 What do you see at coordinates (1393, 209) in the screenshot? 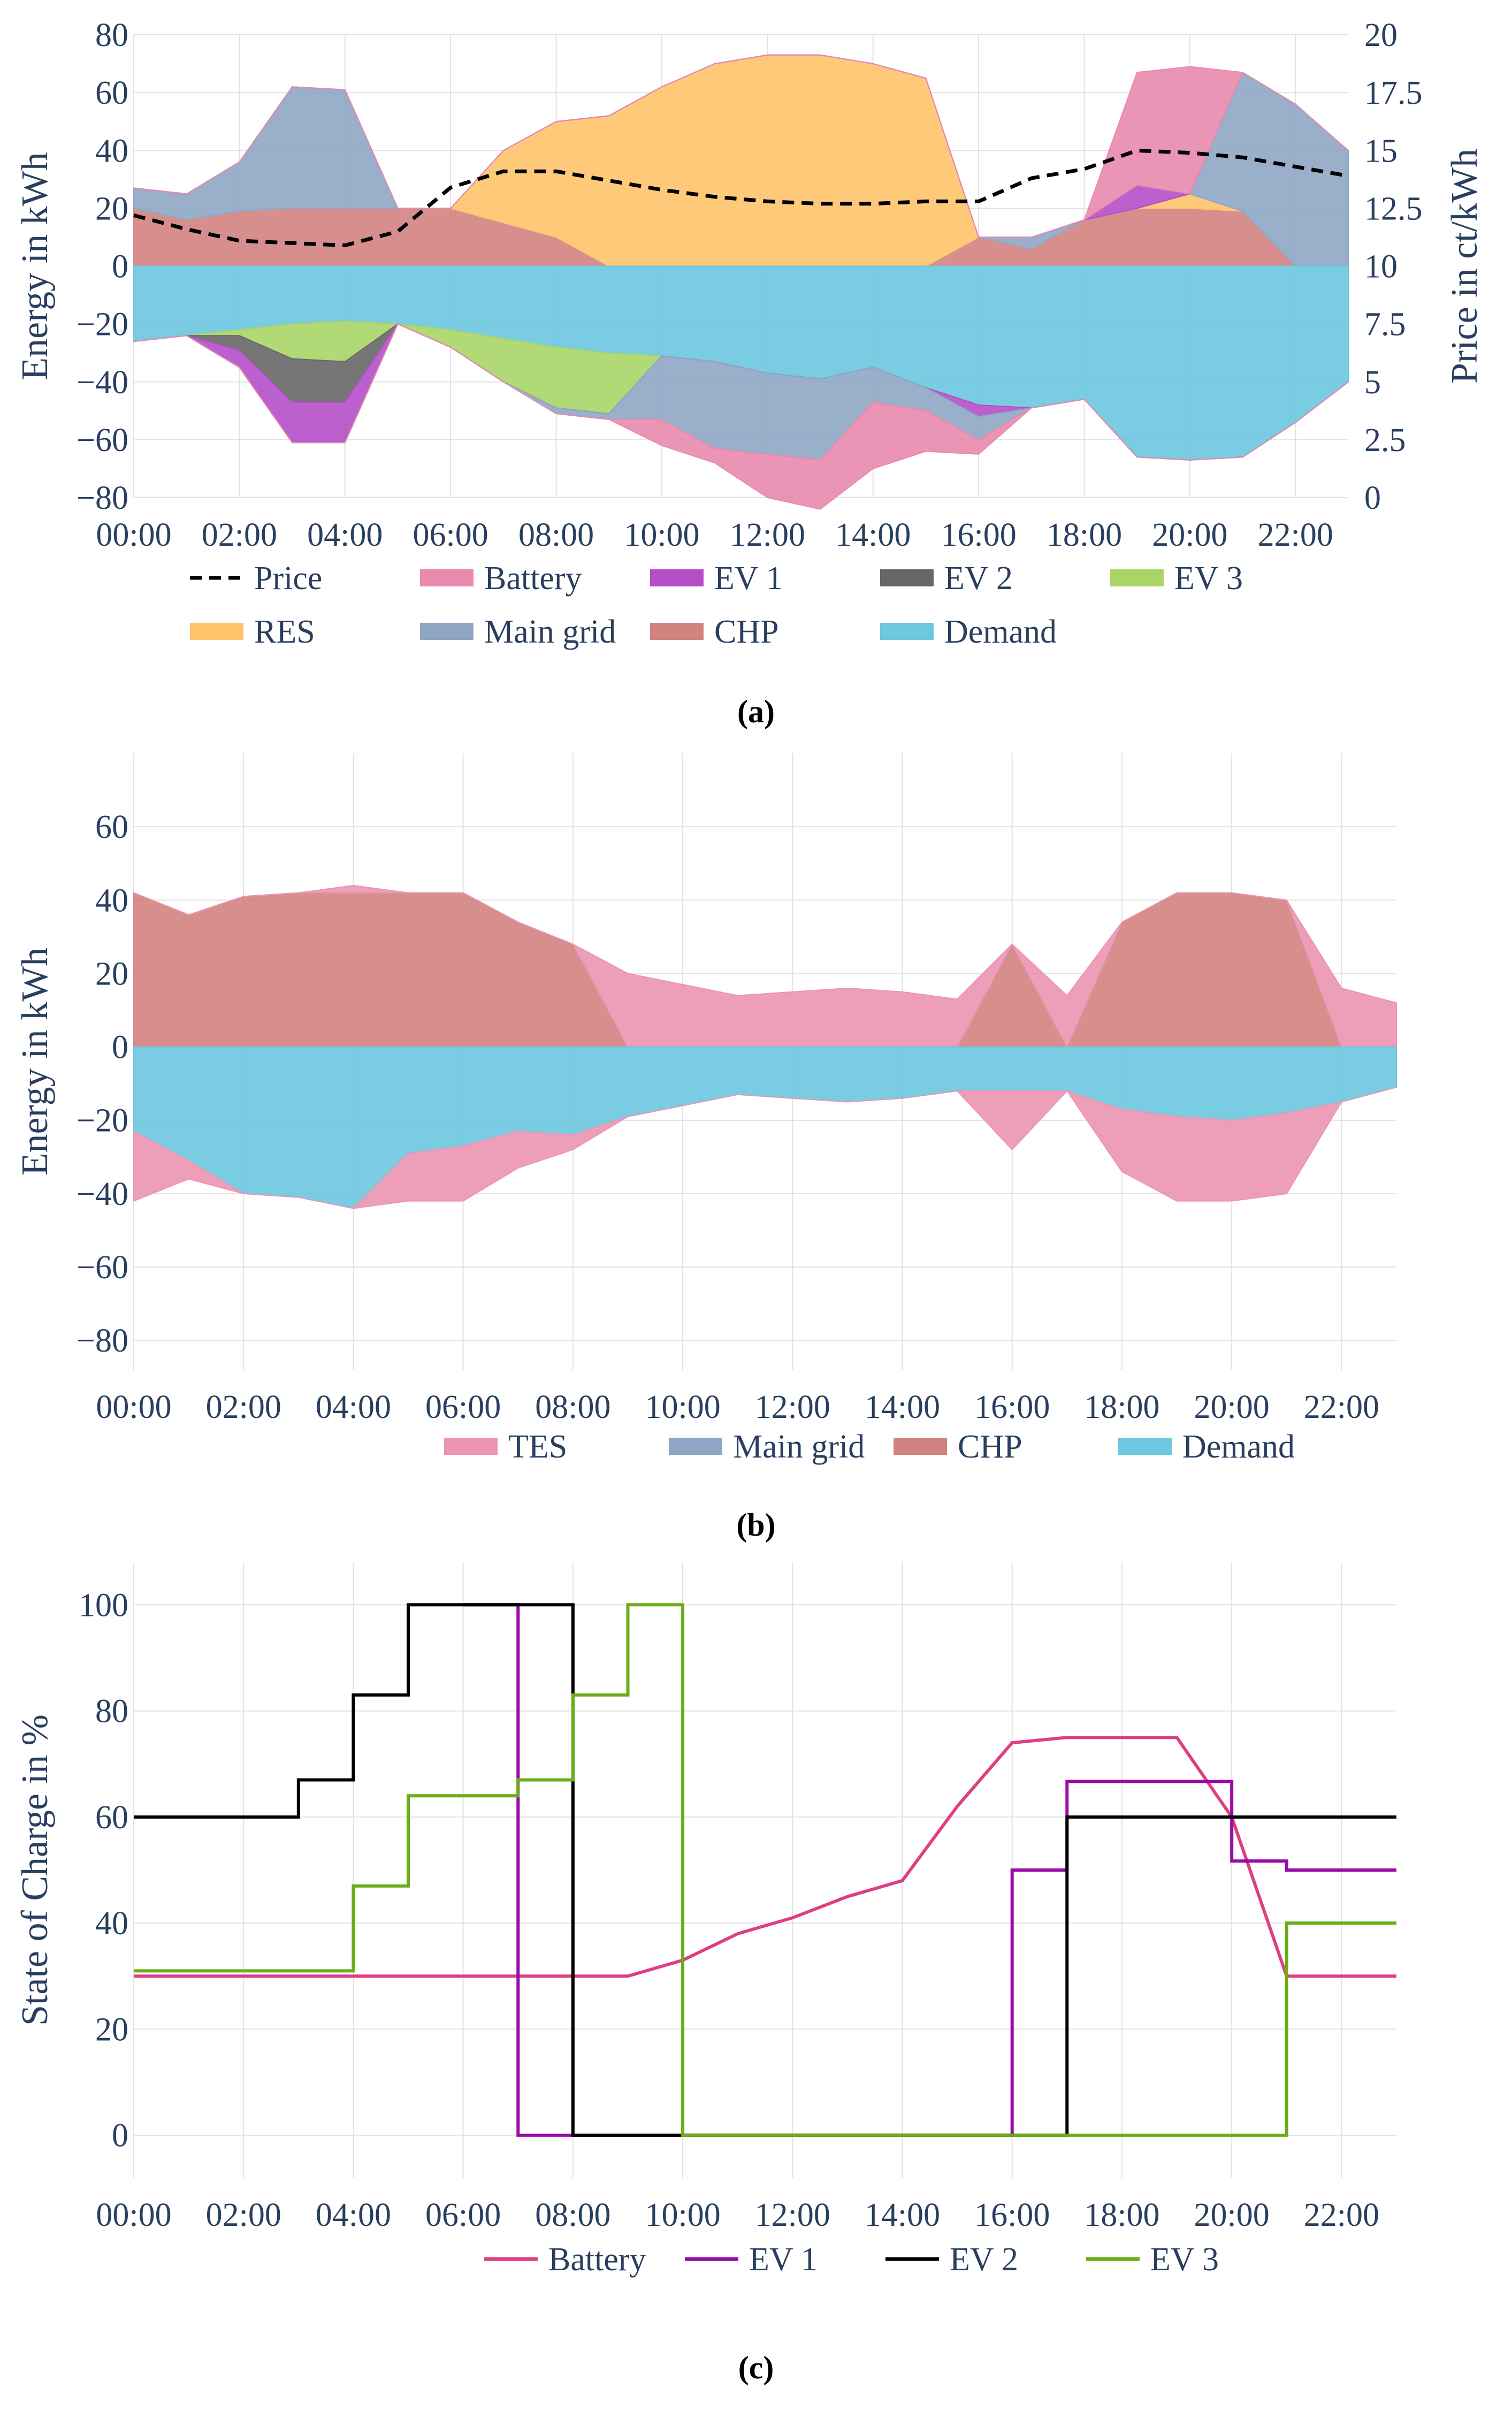
I see `y2-tick-label: 12.5` at bounding box center [1393, 209].